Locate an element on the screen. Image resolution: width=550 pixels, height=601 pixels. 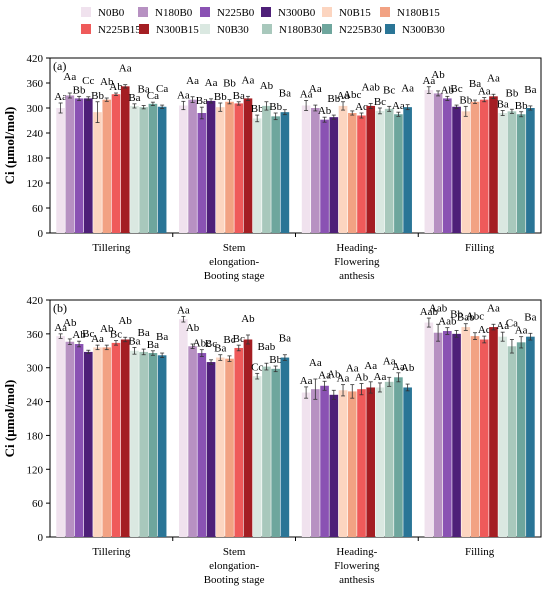
significance-label: Bb is located at coordinates (275, 360).